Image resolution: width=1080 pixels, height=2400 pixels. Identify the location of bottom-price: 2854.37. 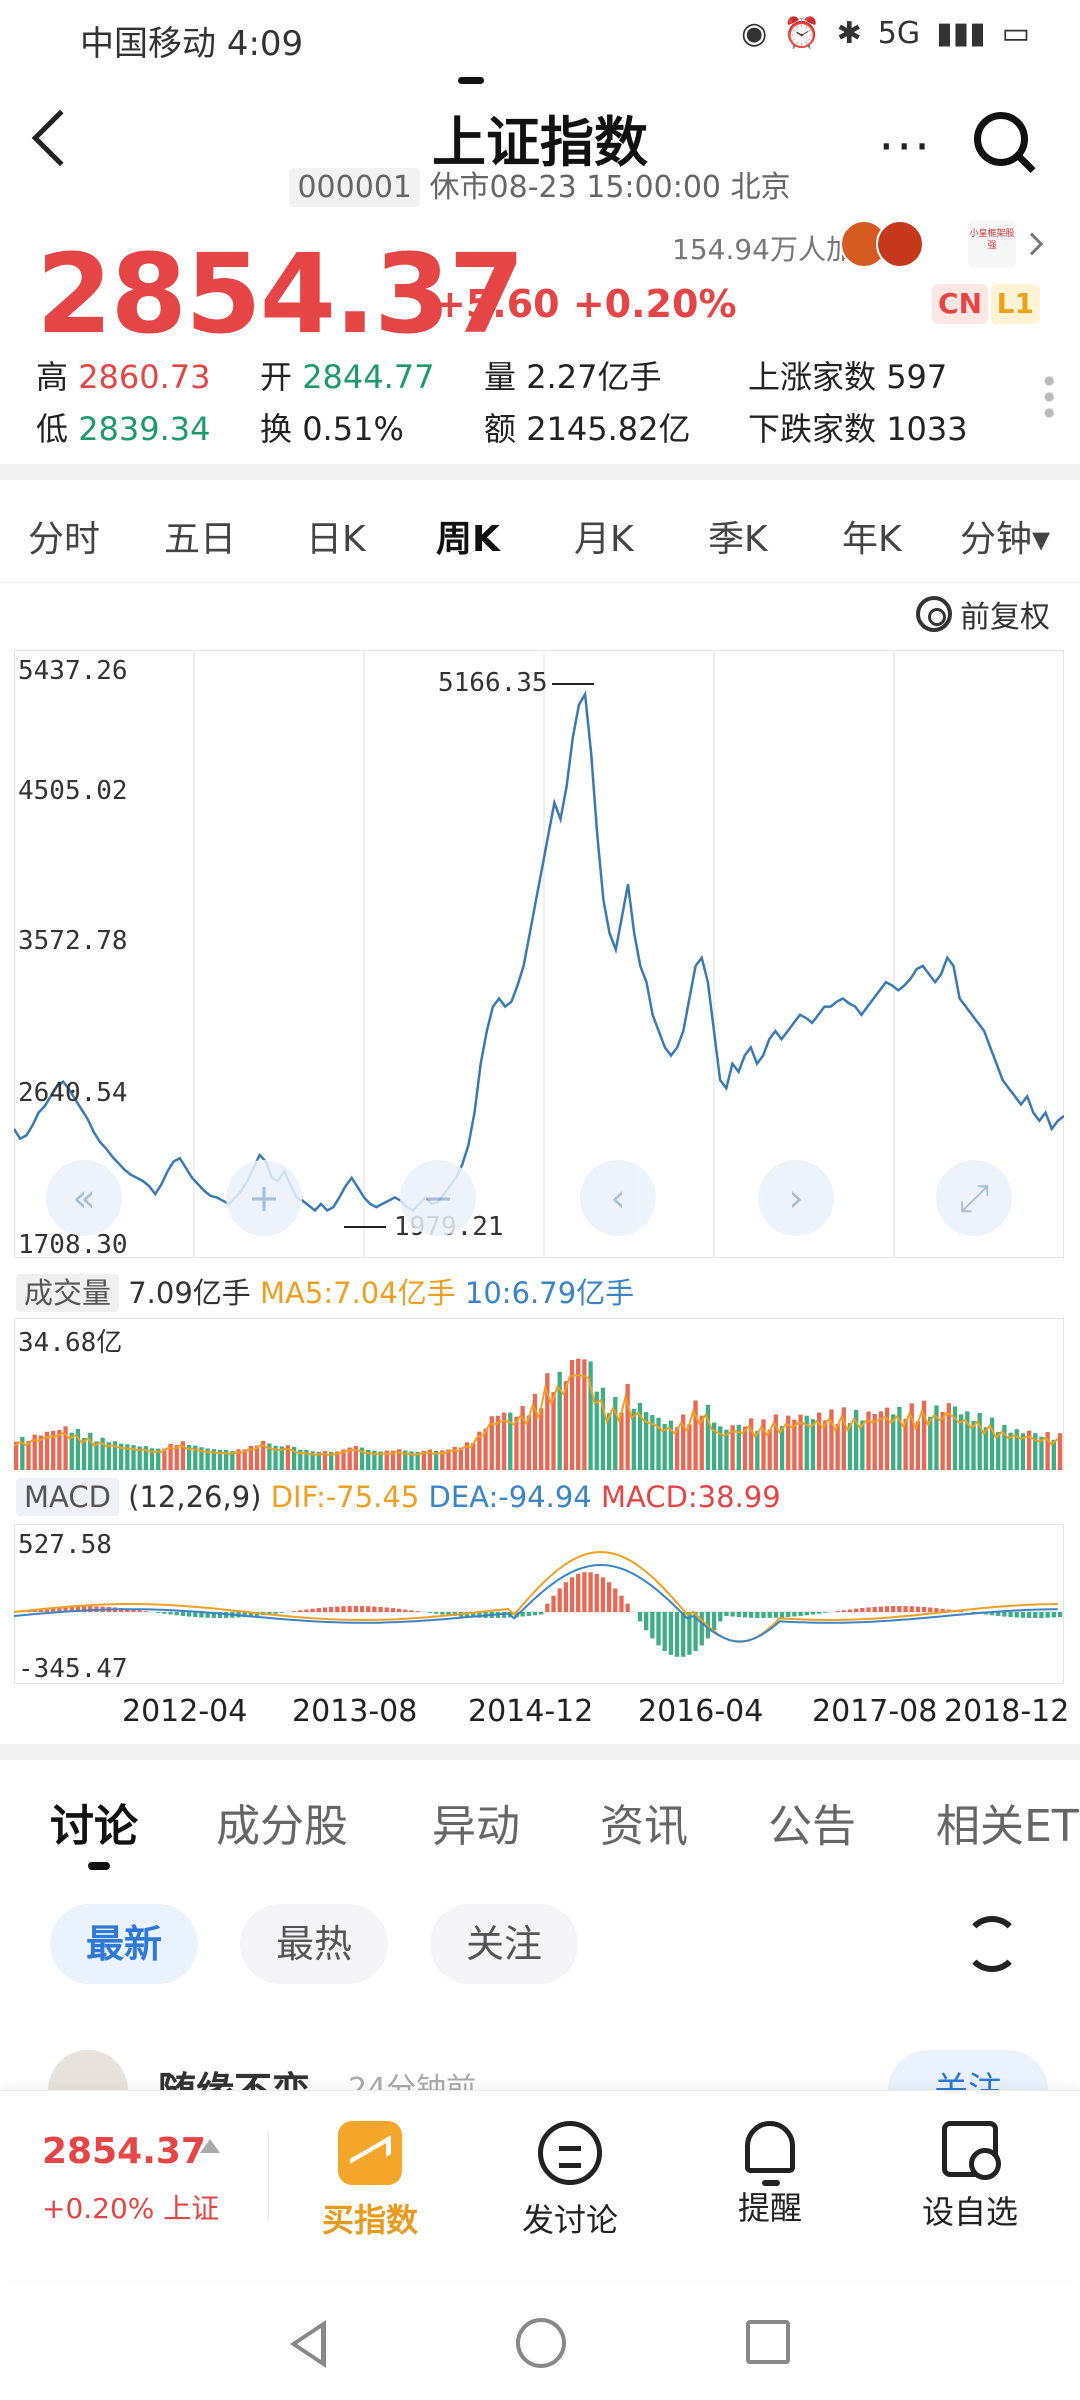
(124, 2151).